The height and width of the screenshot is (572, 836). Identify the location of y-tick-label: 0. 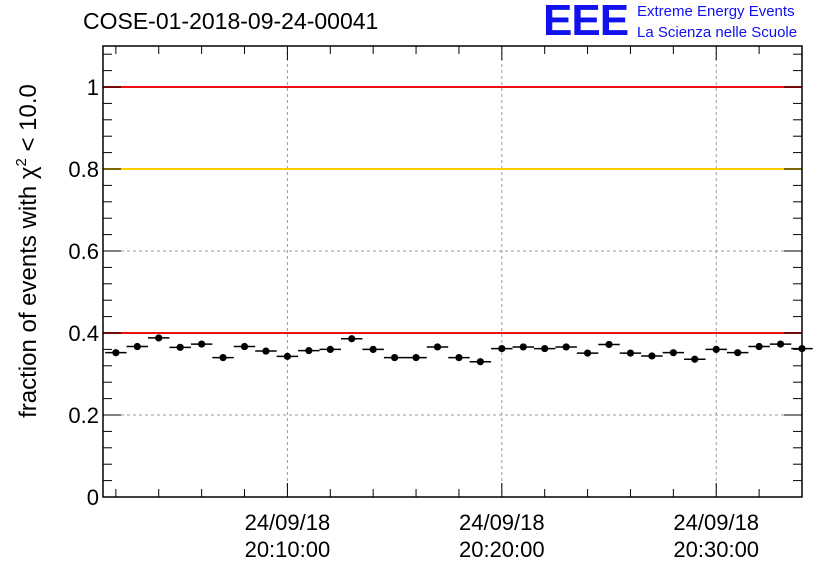
(93, 497).